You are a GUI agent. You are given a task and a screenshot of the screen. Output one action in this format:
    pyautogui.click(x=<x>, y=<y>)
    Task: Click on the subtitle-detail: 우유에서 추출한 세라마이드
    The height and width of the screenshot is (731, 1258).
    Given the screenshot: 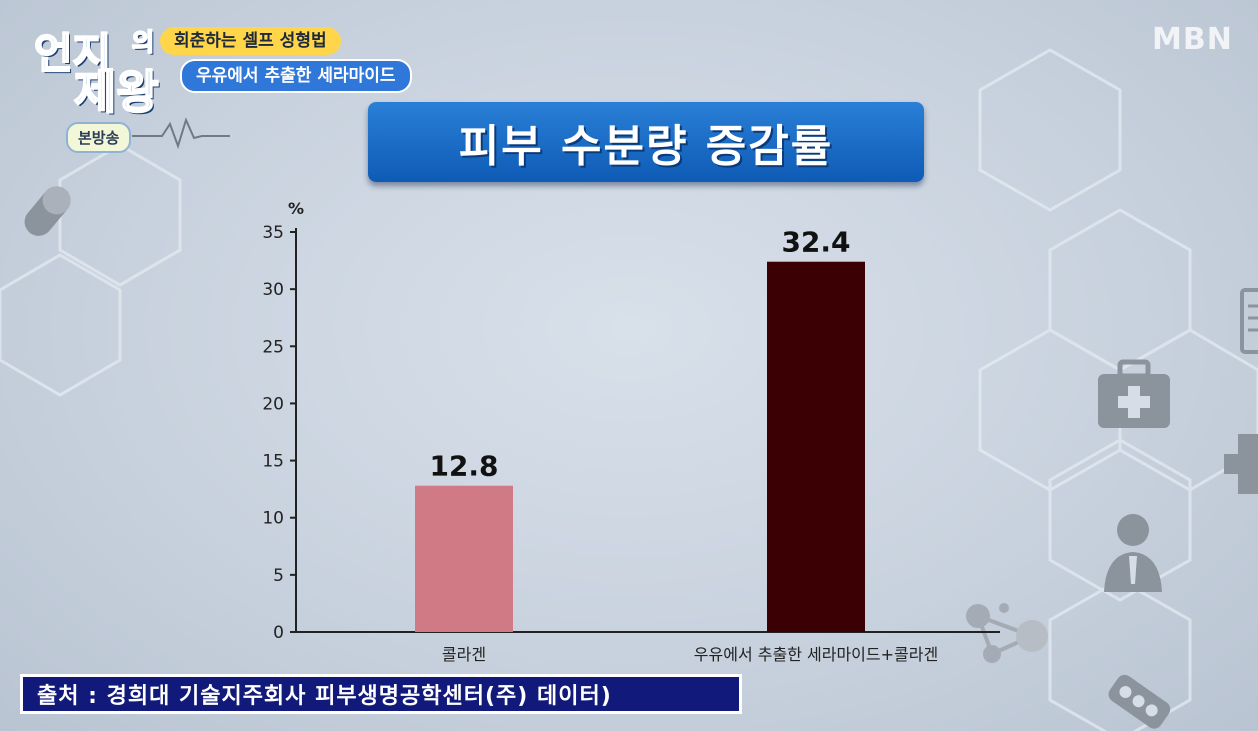 What is the action you would take?
    pyautogui.click(x=296, y=76)
    